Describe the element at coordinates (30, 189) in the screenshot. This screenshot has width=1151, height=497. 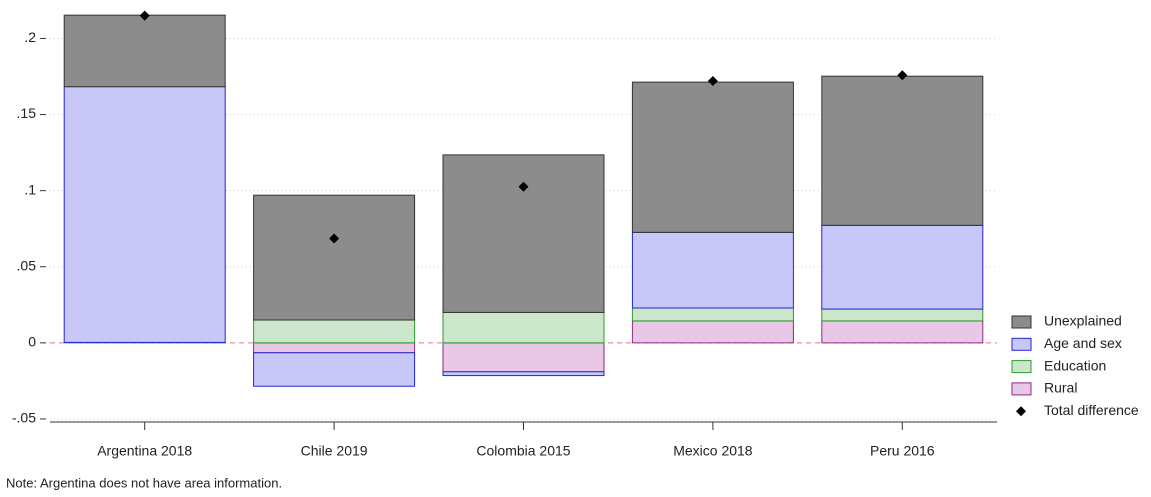
I see `y-tick-label: .1` at that location.